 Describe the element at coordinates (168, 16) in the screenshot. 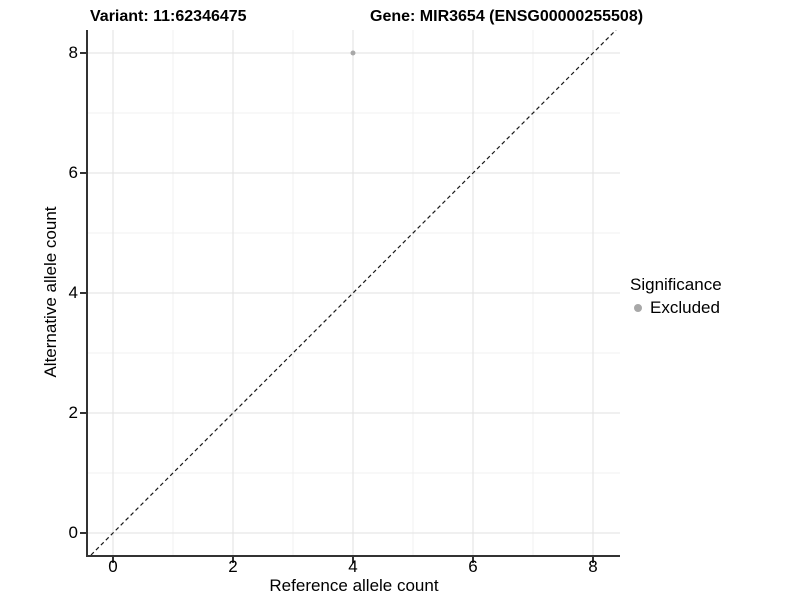

I see `plot-title-variant: Variant: 11:62346475` at that location.